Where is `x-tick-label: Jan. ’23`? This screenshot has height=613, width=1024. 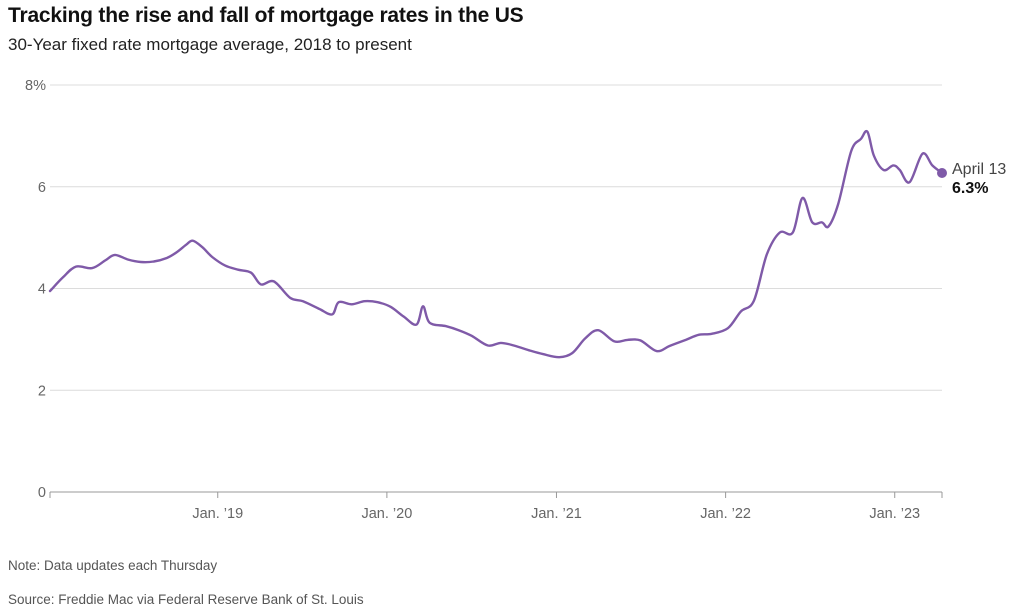
x-tick-label: Jan. ’23 is located at coordinates (894, 514).